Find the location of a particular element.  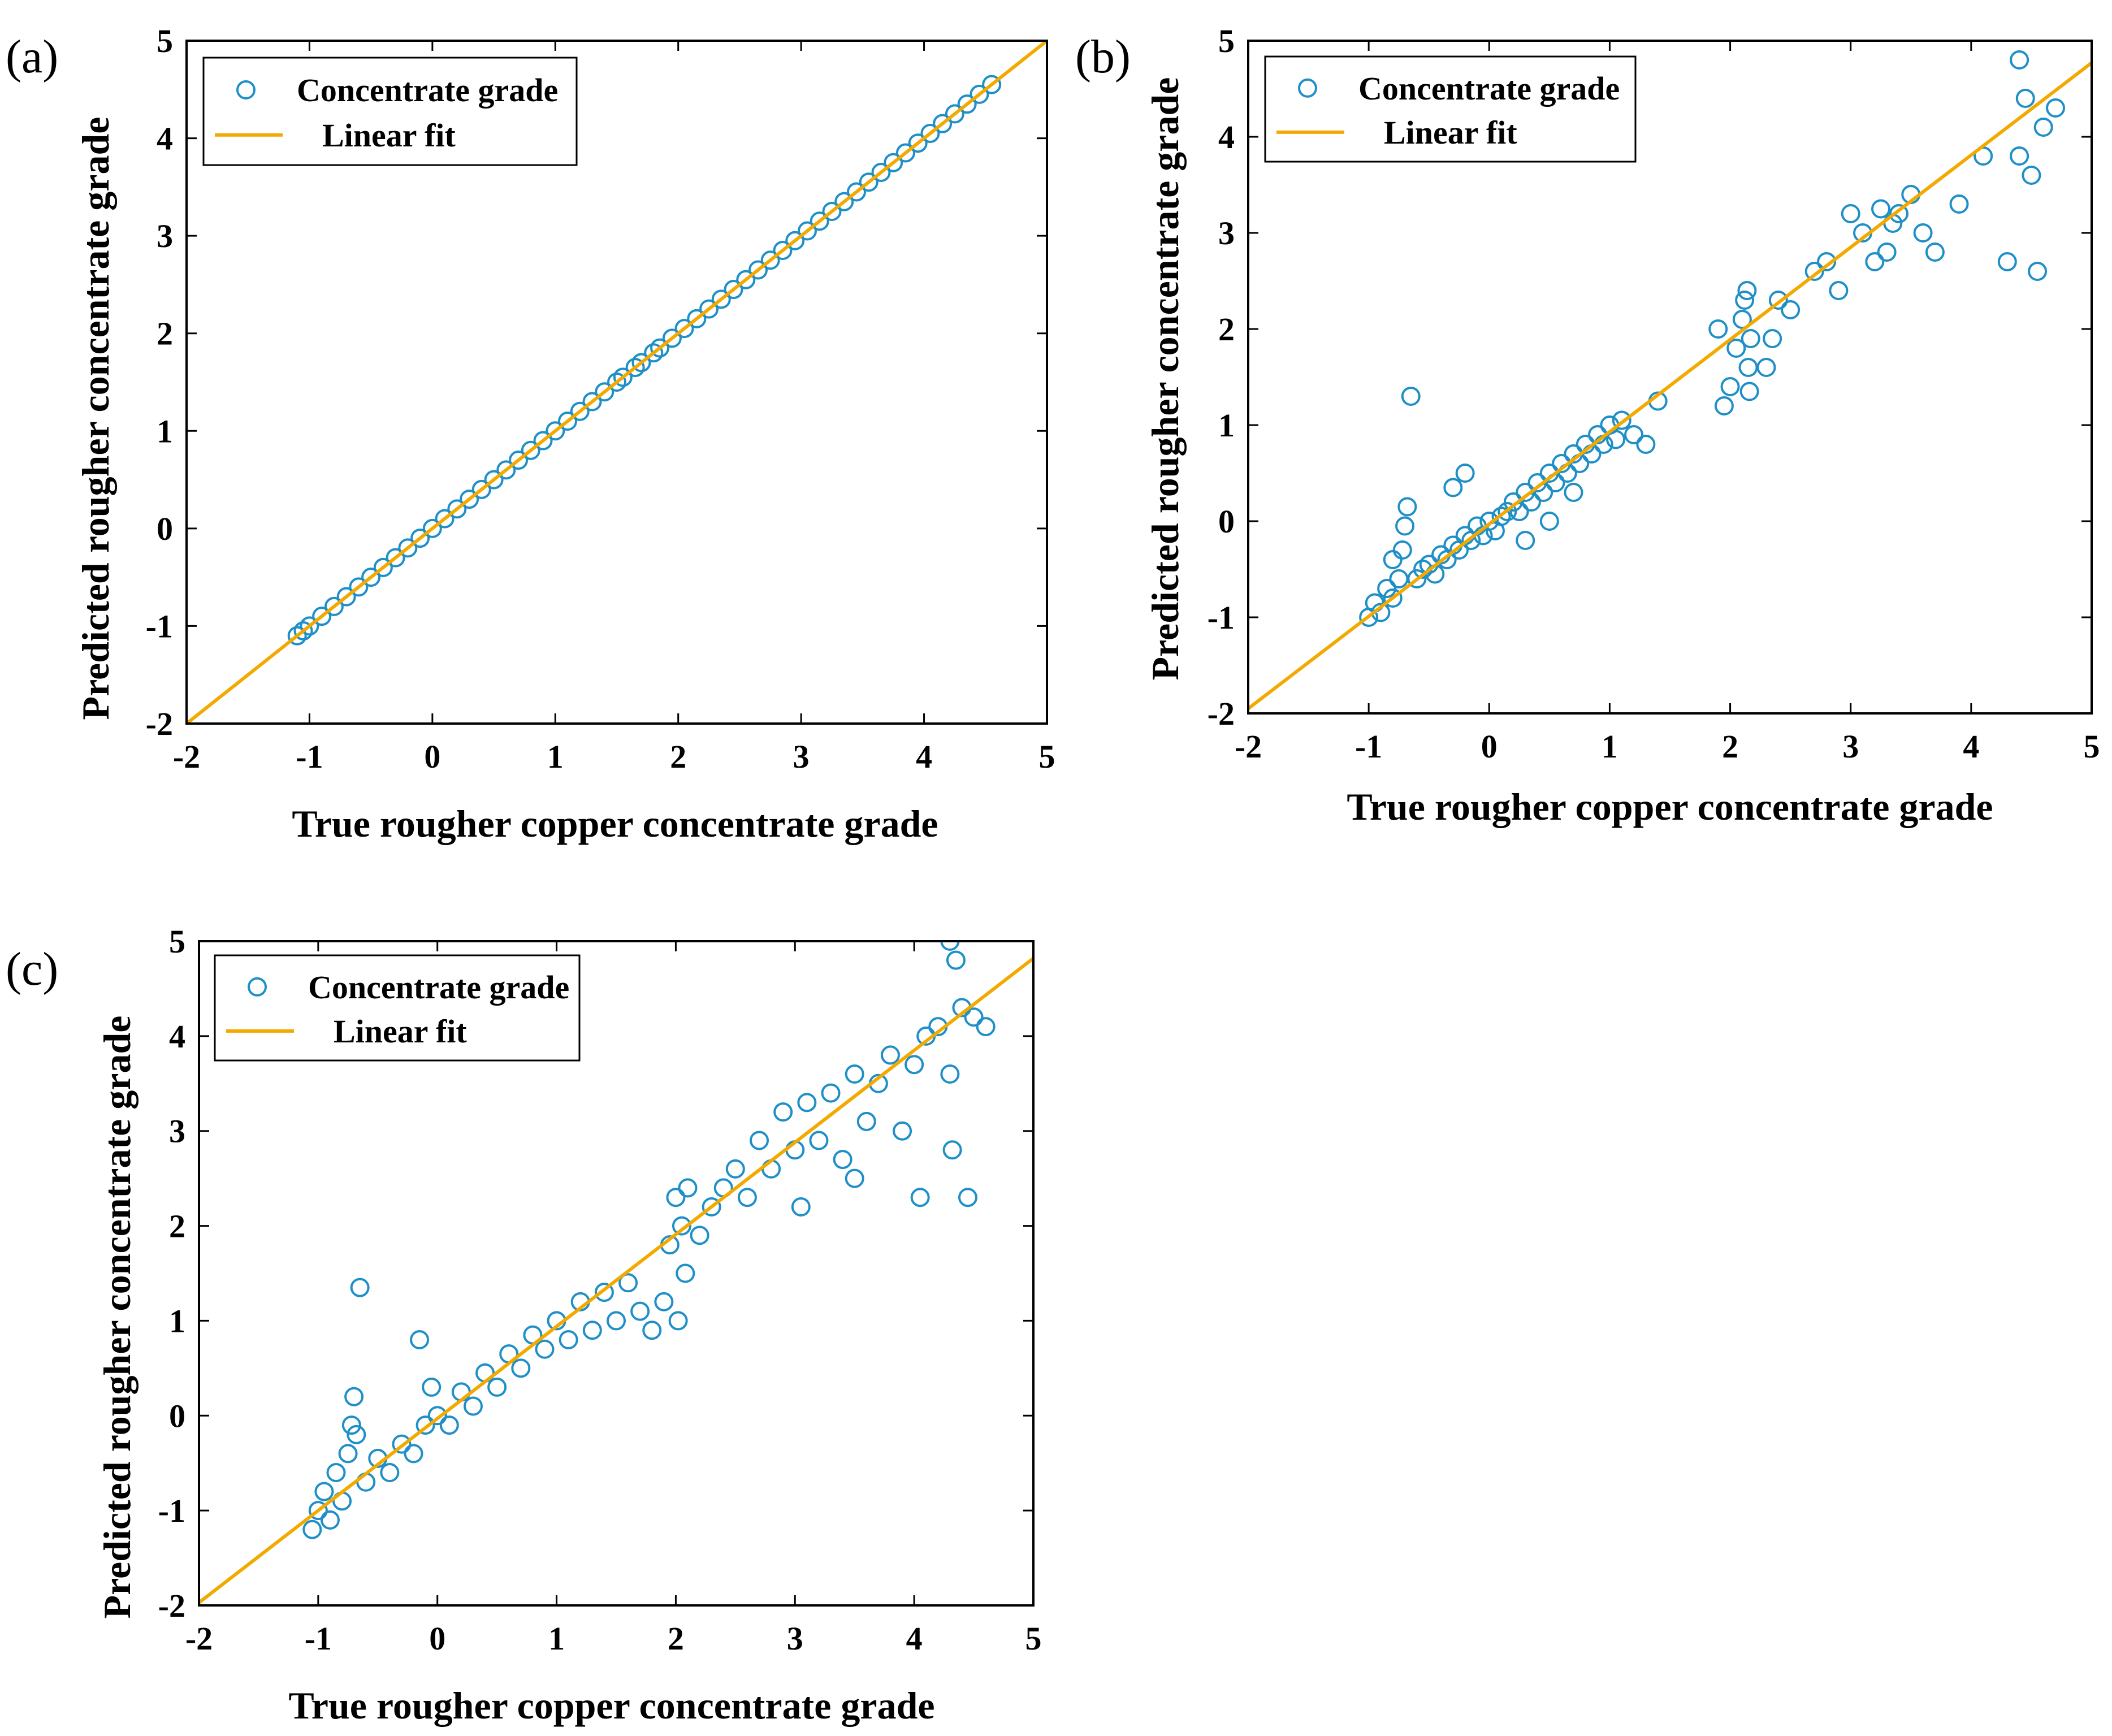

y-tick-label: 4 is located at coordinates (1227, 137).